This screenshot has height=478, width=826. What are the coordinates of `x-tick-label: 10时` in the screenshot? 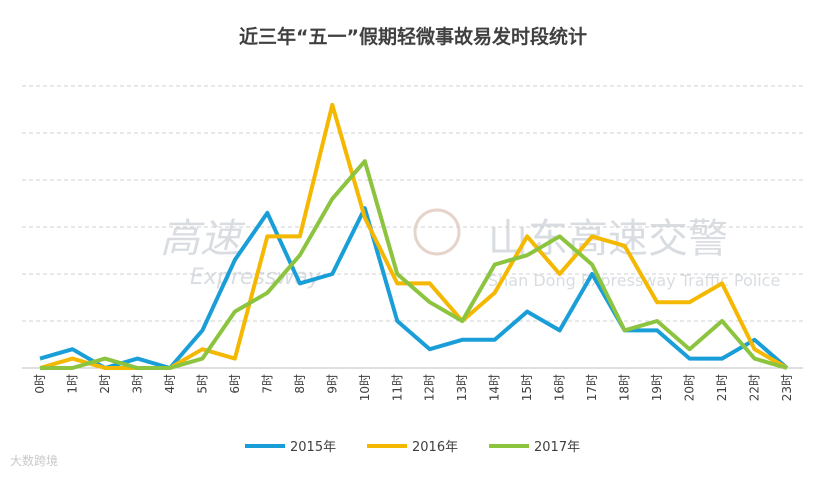 It's located at (365, 387).